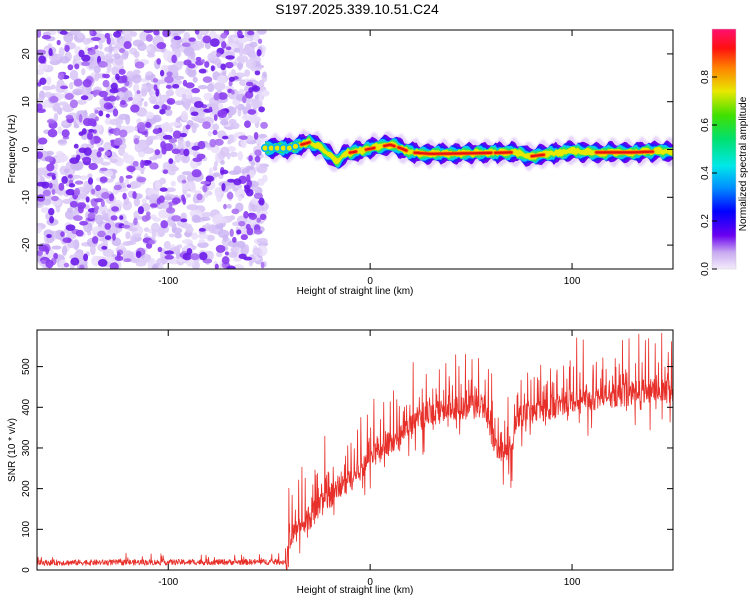 This screenshot has width=750, height=600. Describe the element at coordinates (283, 148) in the screenshot. I see `signal-blob-core` at that location.